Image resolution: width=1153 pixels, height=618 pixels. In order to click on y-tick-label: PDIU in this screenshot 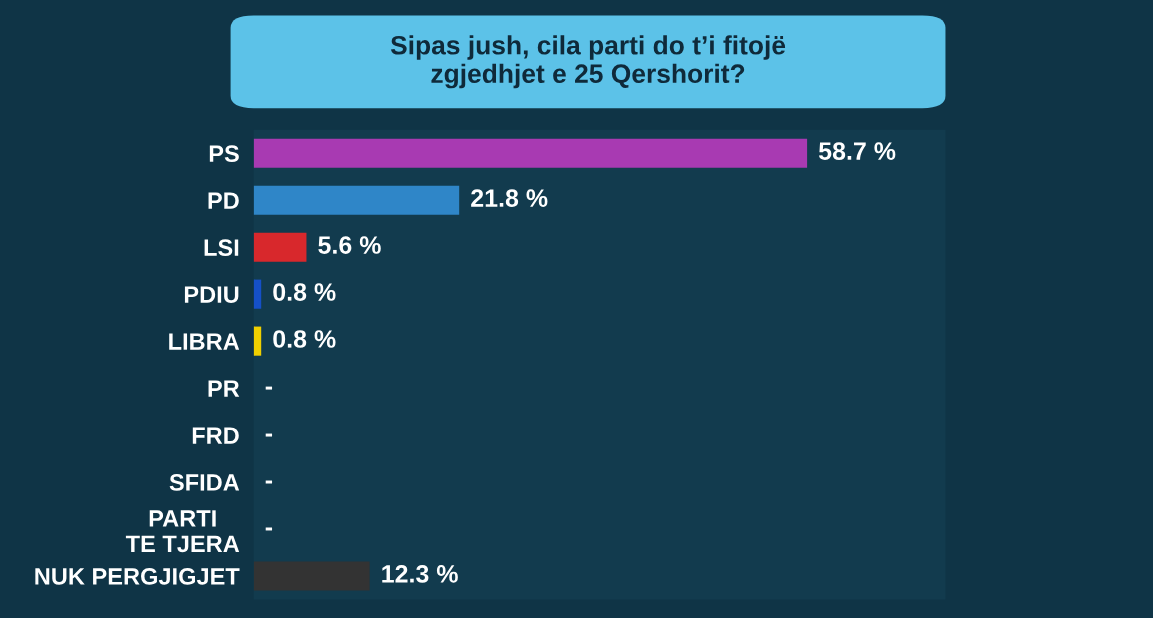, I will do `click(211, 294)`.